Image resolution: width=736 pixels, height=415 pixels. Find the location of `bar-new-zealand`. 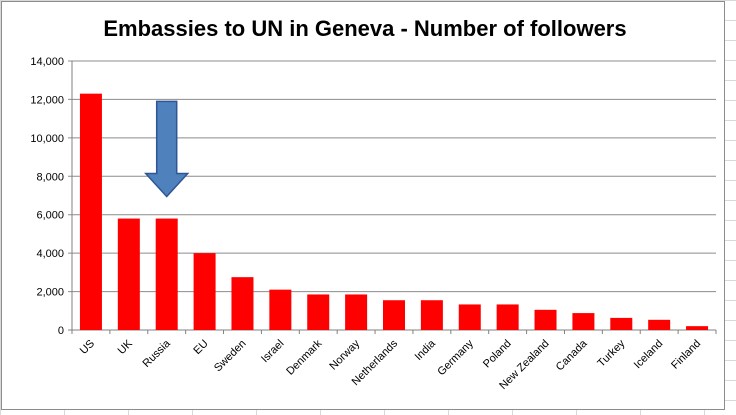

bar-new-zealand is located at coordinates (545, 319).